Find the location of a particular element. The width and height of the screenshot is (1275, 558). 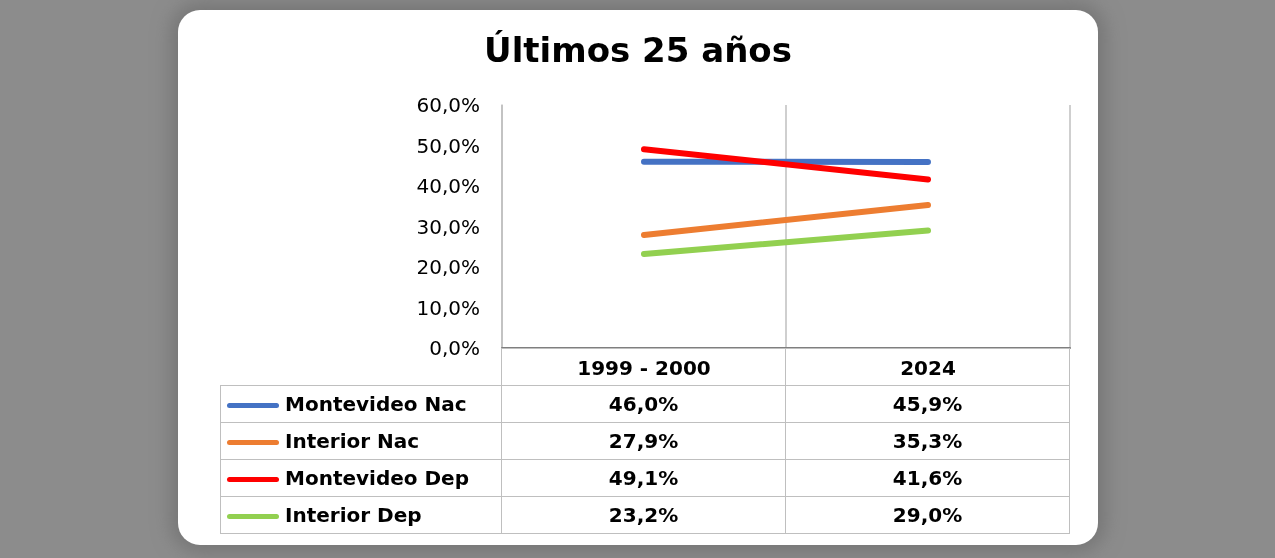

y-tick-label: 10,0% is located at coordinates (448, 307).